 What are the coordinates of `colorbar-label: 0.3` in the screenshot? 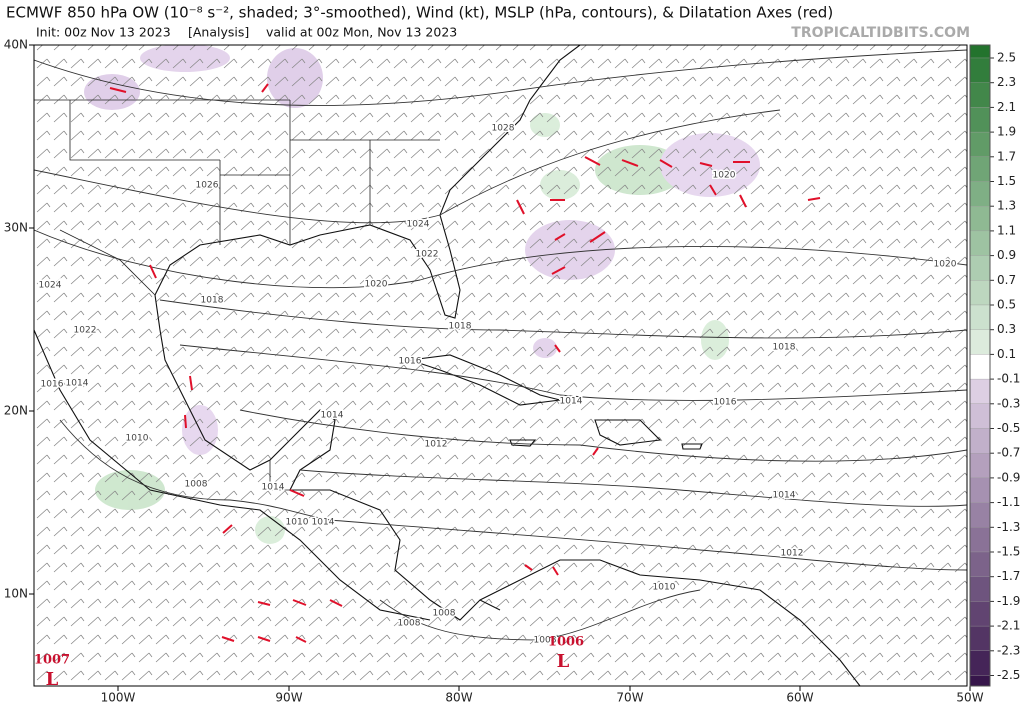 It's located at (1006, 329).